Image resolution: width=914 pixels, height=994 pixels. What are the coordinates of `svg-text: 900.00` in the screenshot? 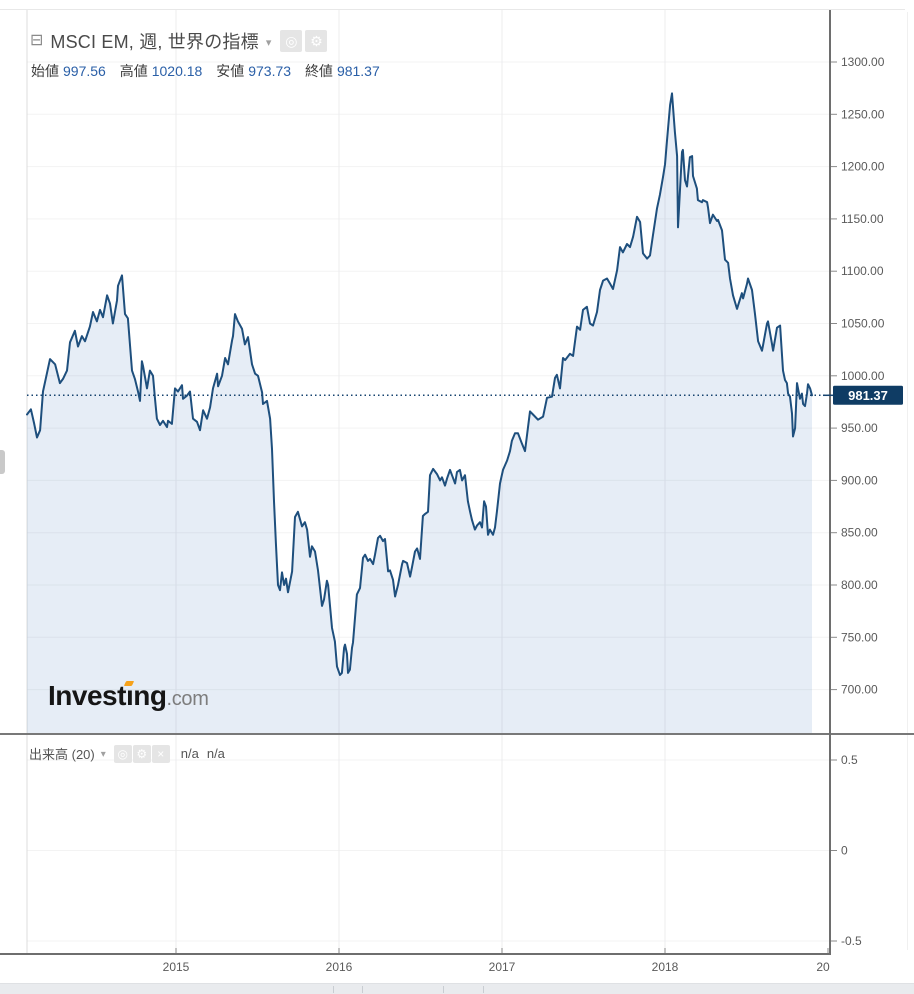 It's located at (859, 480).